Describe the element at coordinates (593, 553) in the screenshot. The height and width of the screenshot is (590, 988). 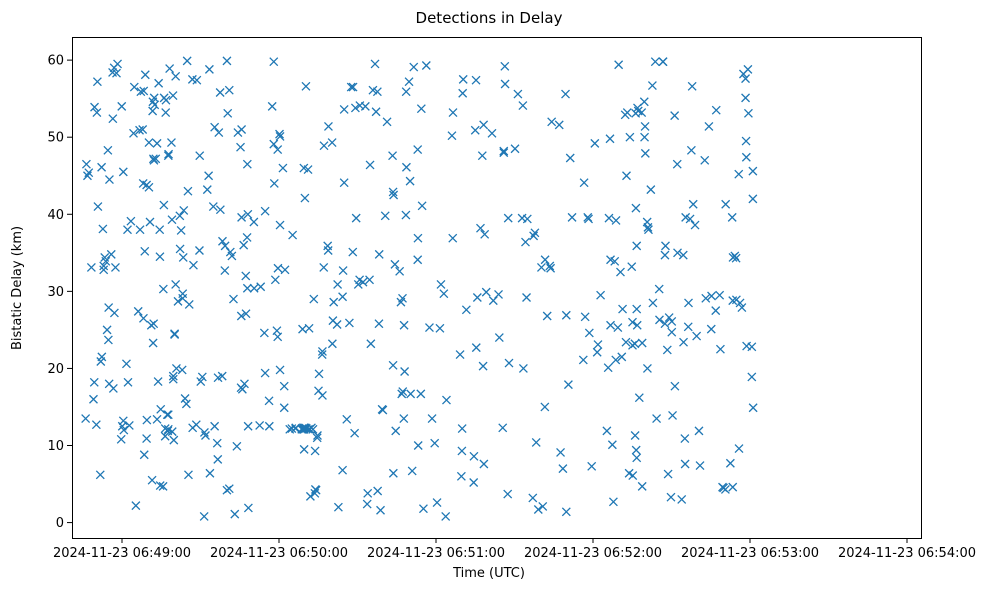
I see `x-tick-label: 2024-11-23 06:52:00` at that location.